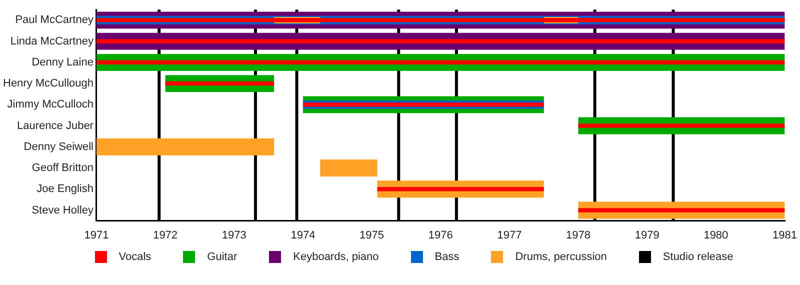  What do you see at coordinates (50, 104) in the screenshot?
I see `y-tick-label: Jimmy McCulloch` at bounding box center [50, 104].